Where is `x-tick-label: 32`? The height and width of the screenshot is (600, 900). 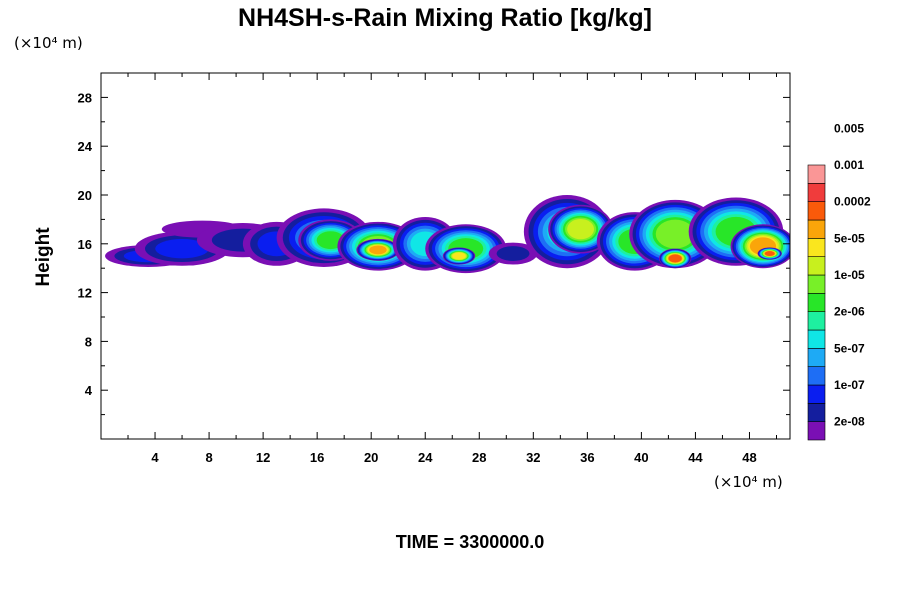 x-tick-label: 32 is located at coordinates (533, 457).